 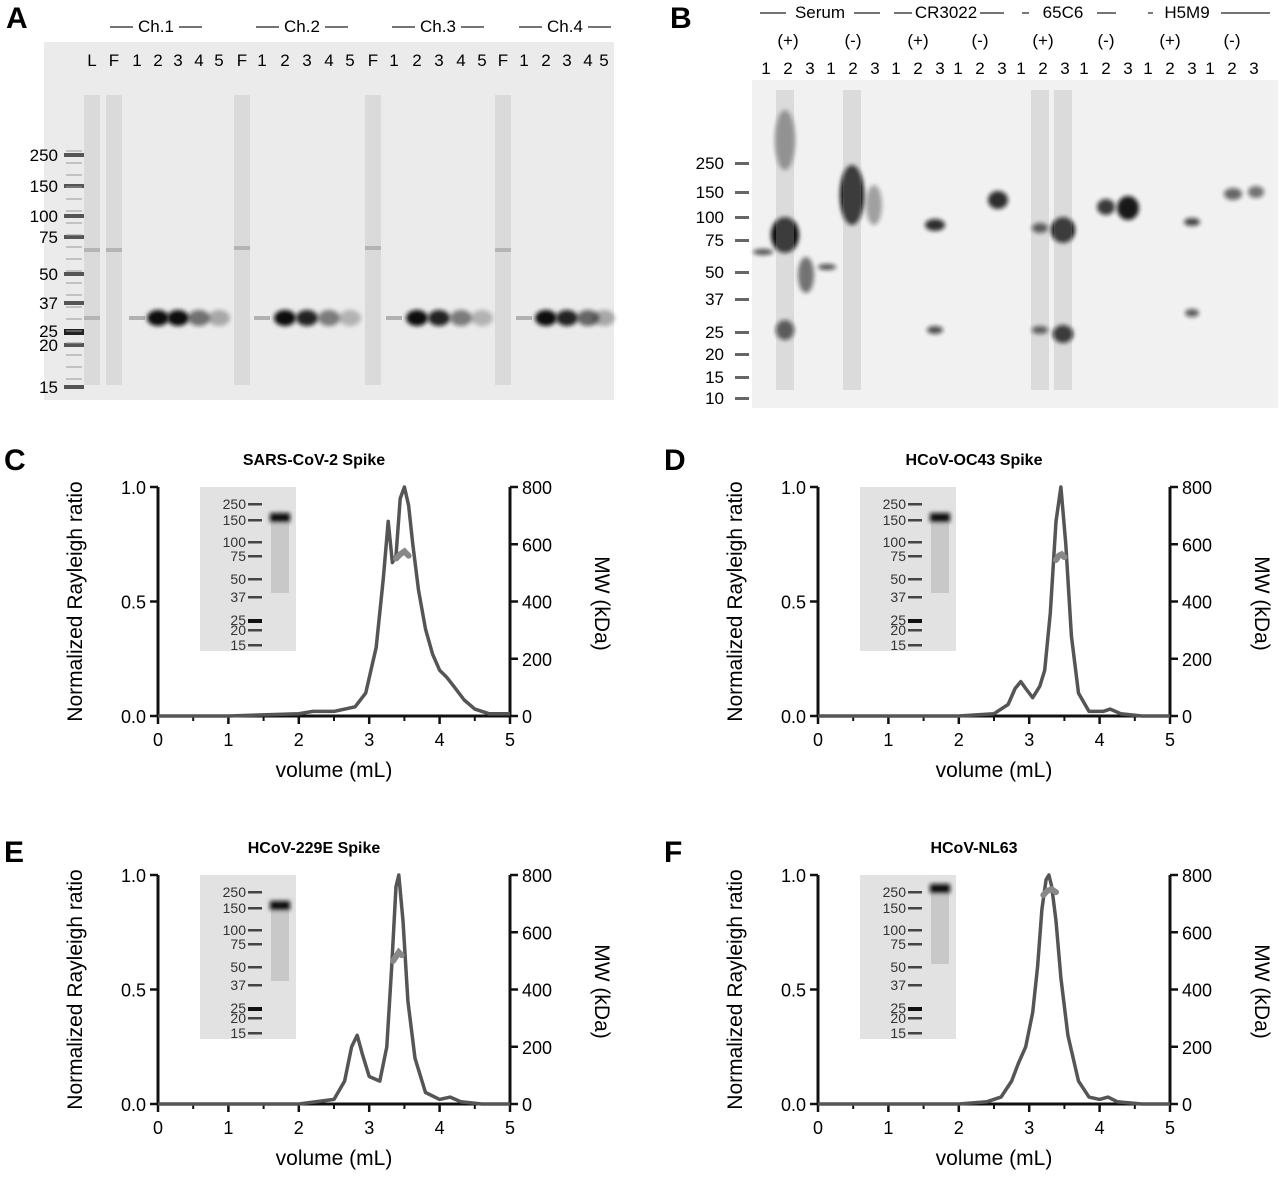 What do you see at coordinates (48, 303) in the screenshot?
I see `gel-a-marker-label: 37` at bounding box center [48, 303].